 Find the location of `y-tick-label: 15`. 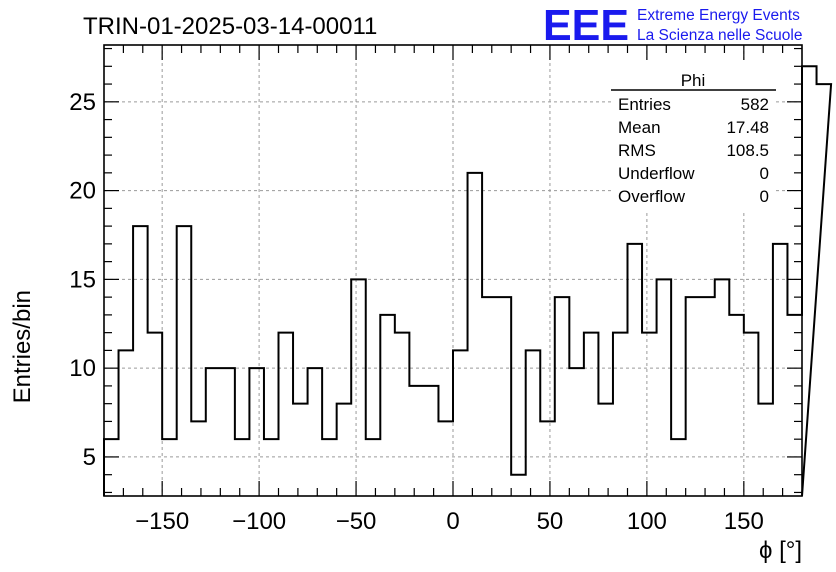

y-tick-label: 15 is located at coordinates (82, 279).